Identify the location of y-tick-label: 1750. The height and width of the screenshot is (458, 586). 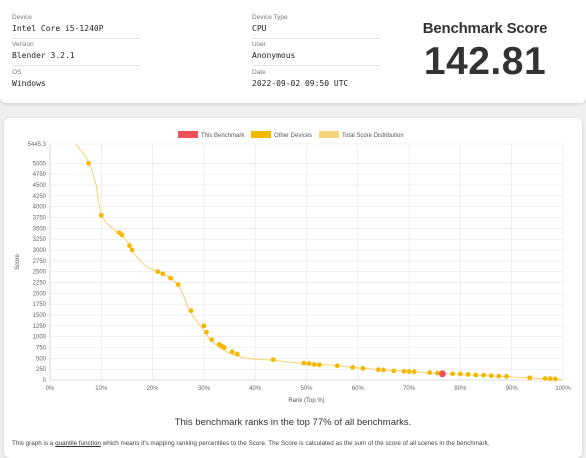
(40, 305).